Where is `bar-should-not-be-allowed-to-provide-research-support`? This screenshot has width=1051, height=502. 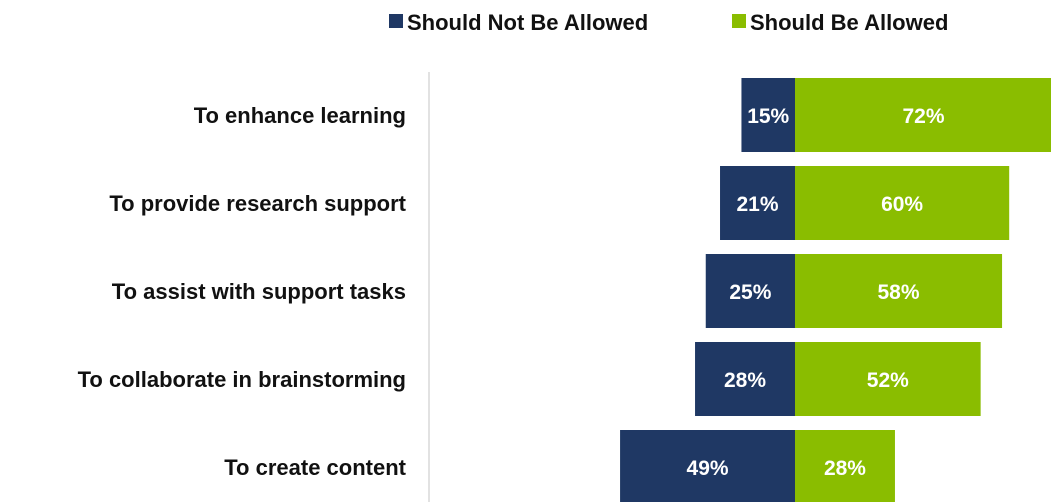 bar-should-not-be-allowed-to-provide-research-support is located at coordinates (757, 203).